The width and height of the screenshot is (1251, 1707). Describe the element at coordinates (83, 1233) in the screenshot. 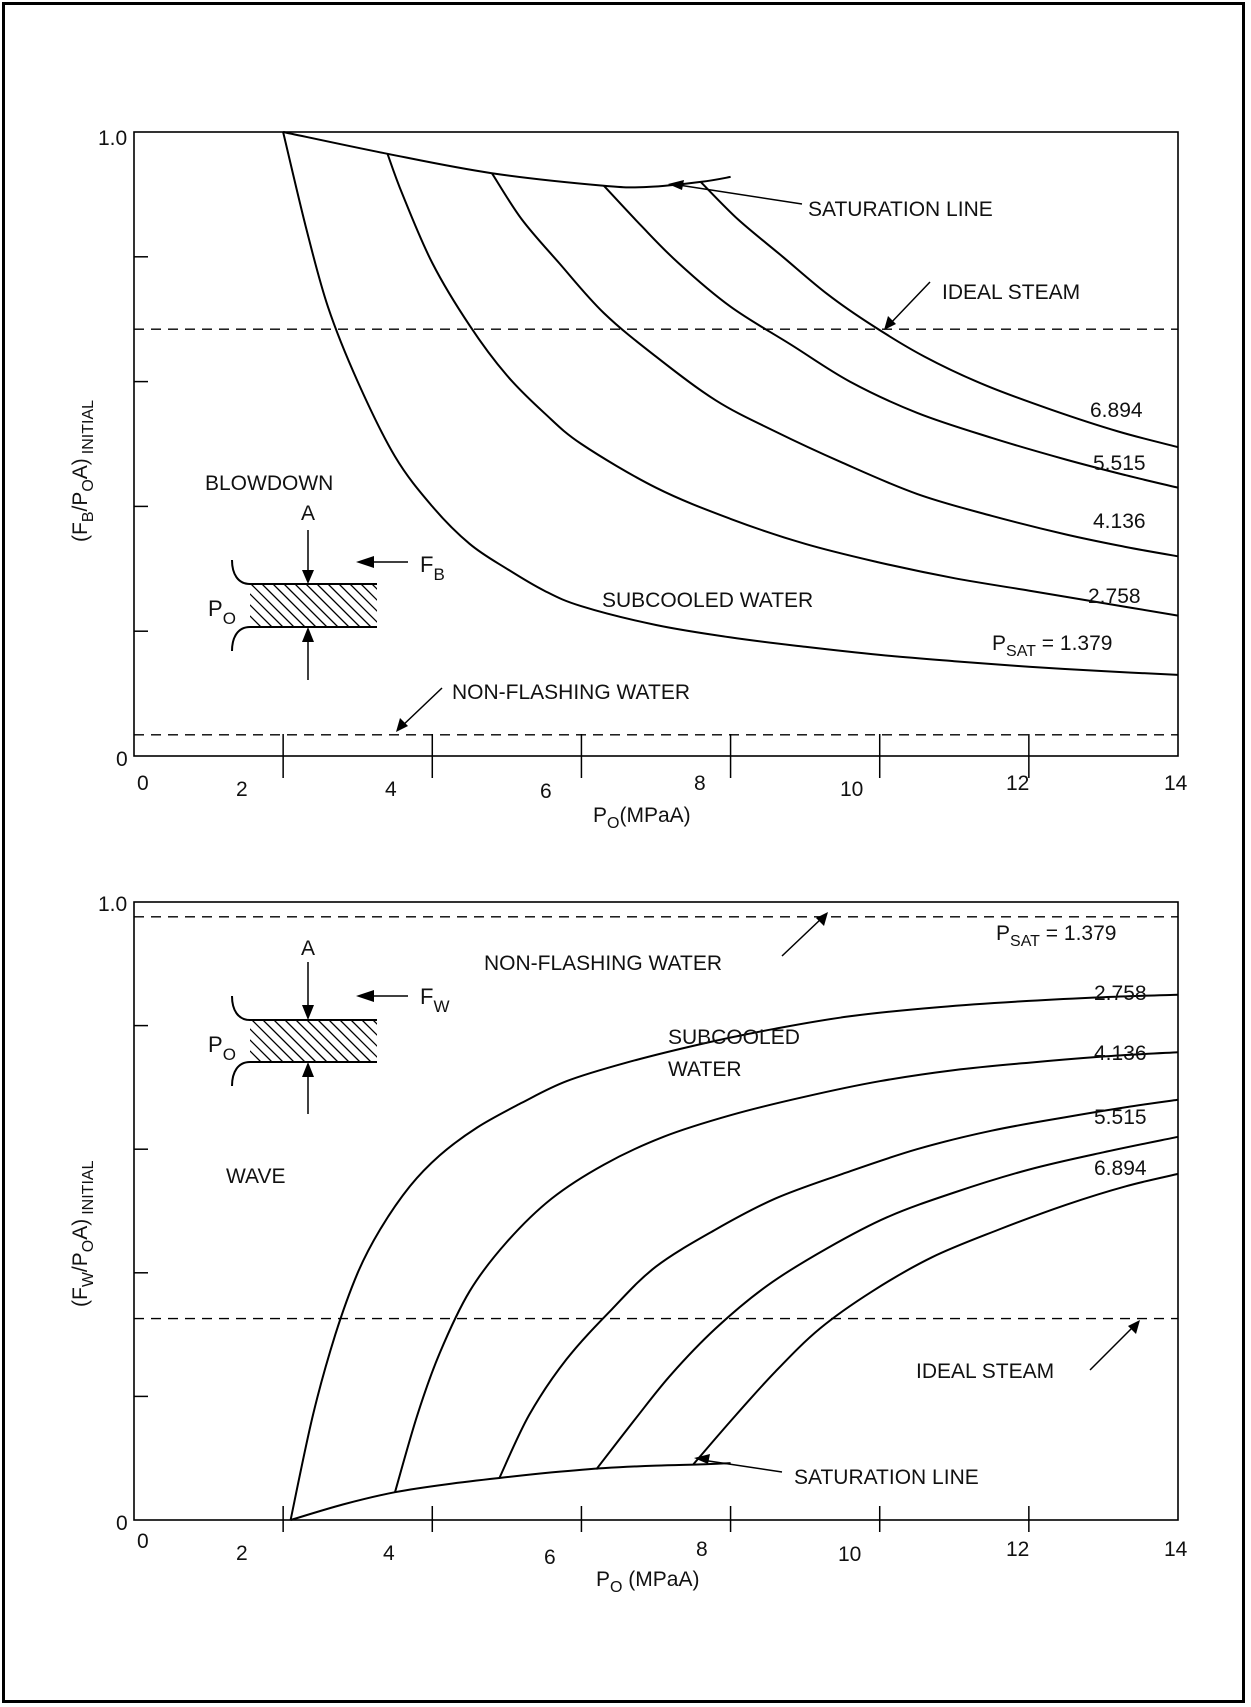

I see `y-axis-title: (FW/POA)INITIAL` at that location.